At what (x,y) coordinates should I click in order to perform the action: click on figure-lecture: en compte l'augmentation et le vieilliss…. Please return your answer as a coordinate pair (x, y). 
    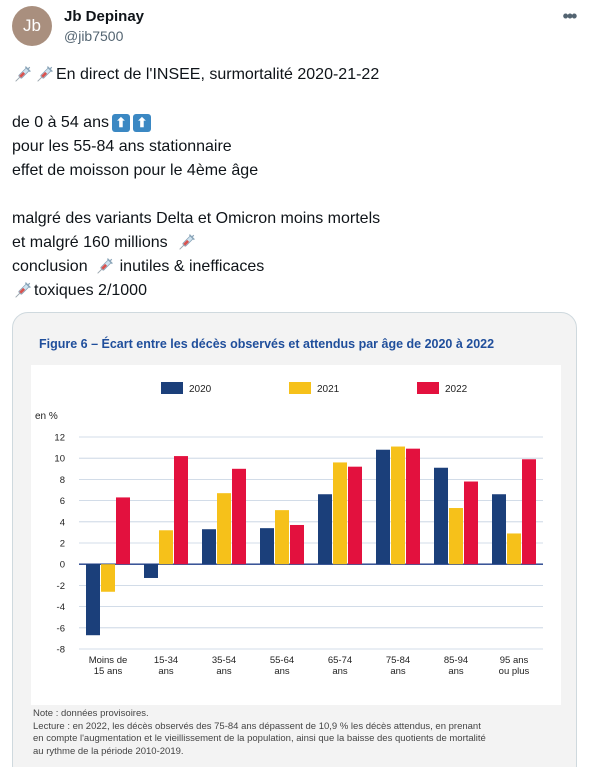
    Looking at the image, I should click on (259, 738).